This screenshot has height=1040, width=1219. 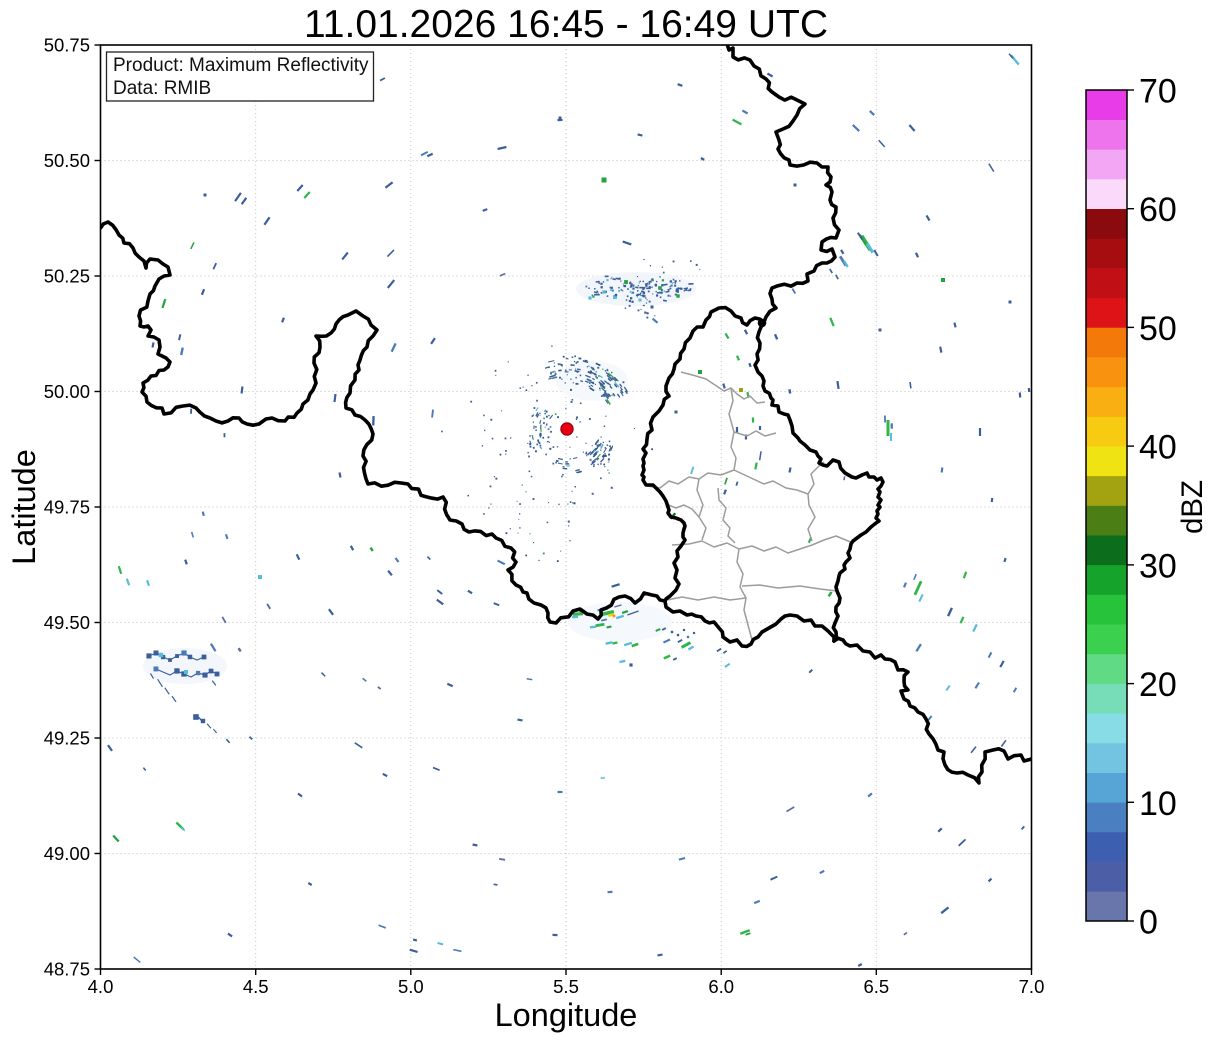 What do you see at coordinates (1158, 685) in the screenshot?
I see `svg-text: 20` at bounding box center [1158, 685].